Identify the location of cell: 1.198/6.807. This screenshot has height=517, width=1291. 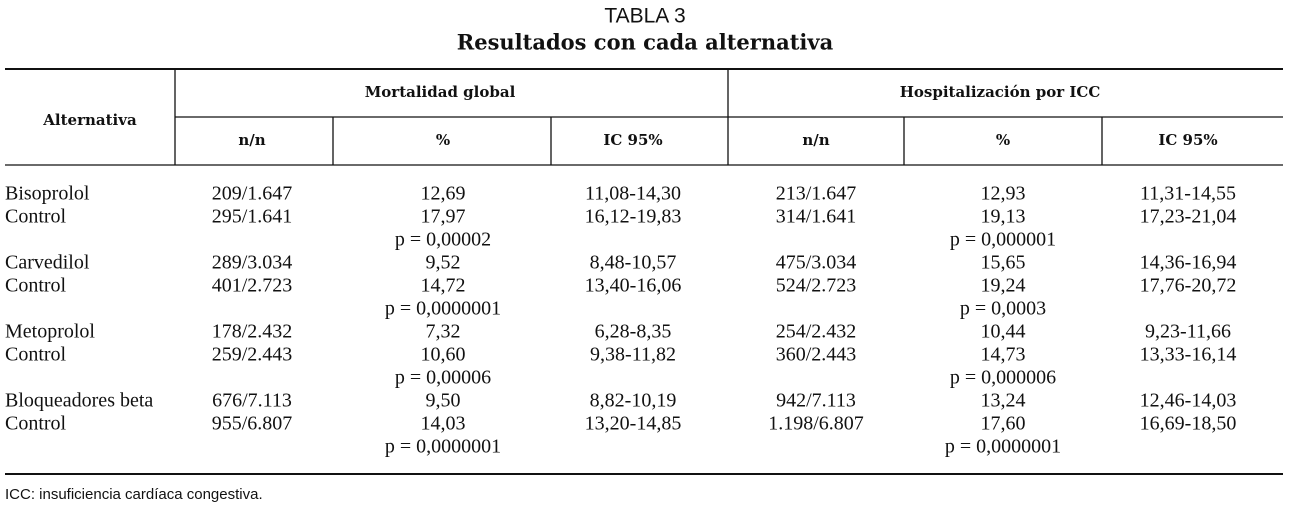
(816, 424).